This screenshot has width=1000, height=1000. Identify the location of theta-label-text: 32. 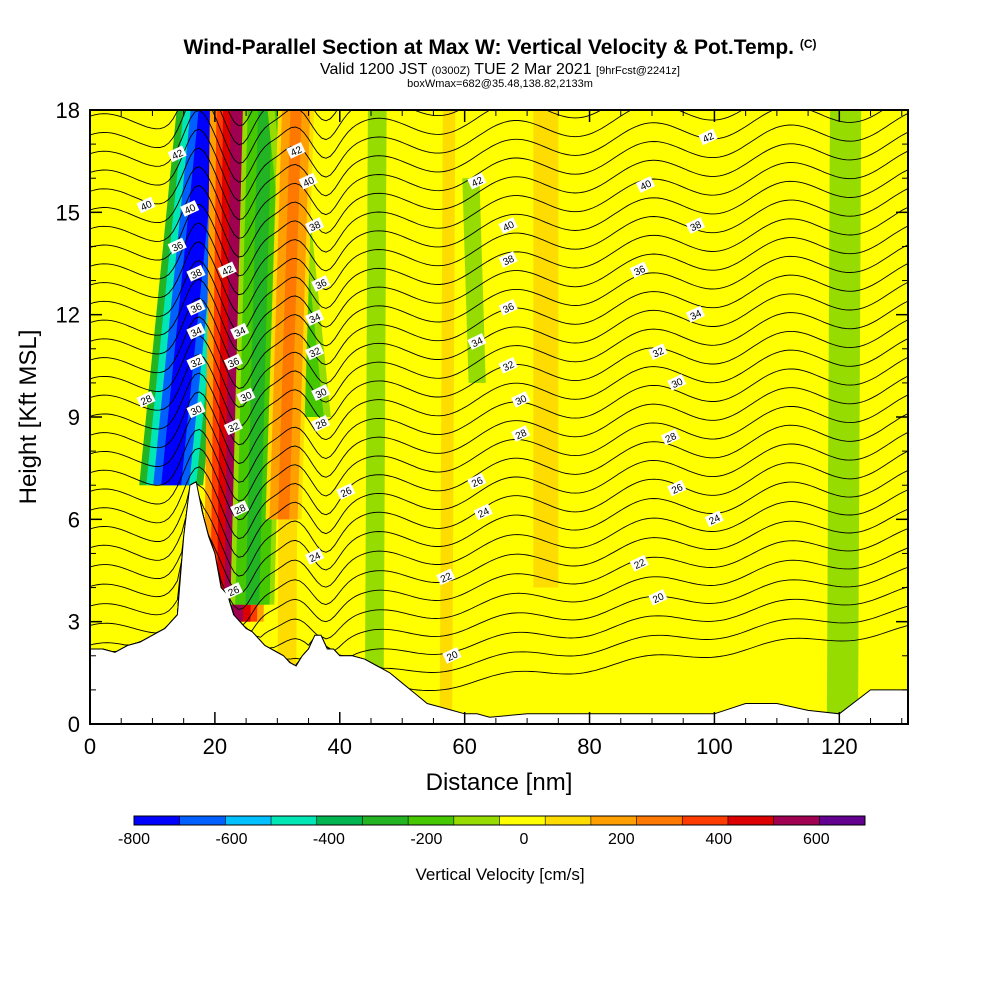
(315, 353).